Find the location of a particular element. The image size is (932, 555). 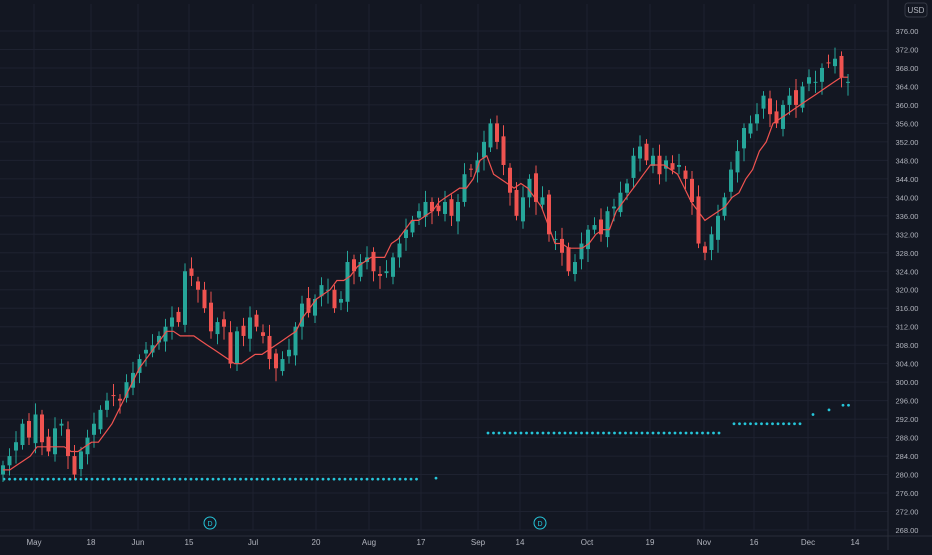

y-tick-label: 336.00 is located at coordinates (907, 216).